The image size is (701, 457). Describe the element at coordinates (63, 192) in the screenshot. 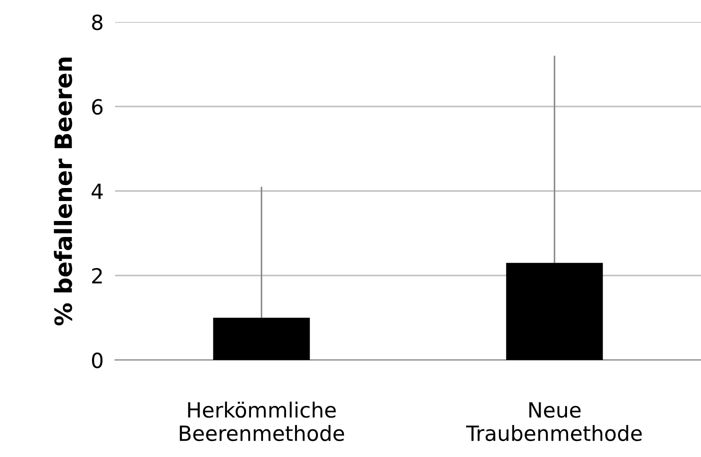

I see `y-axis-title: % befallener Beeren` at that location.